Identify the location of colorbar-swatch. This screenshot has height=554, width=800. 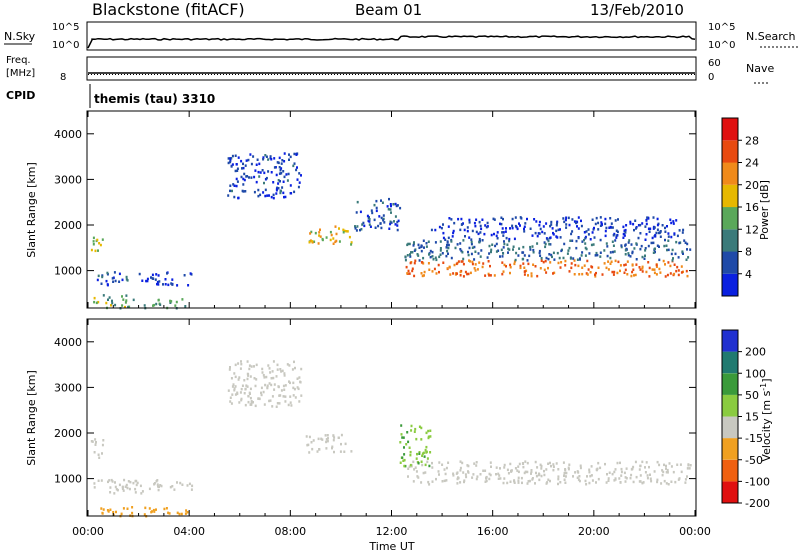
(730, 240).